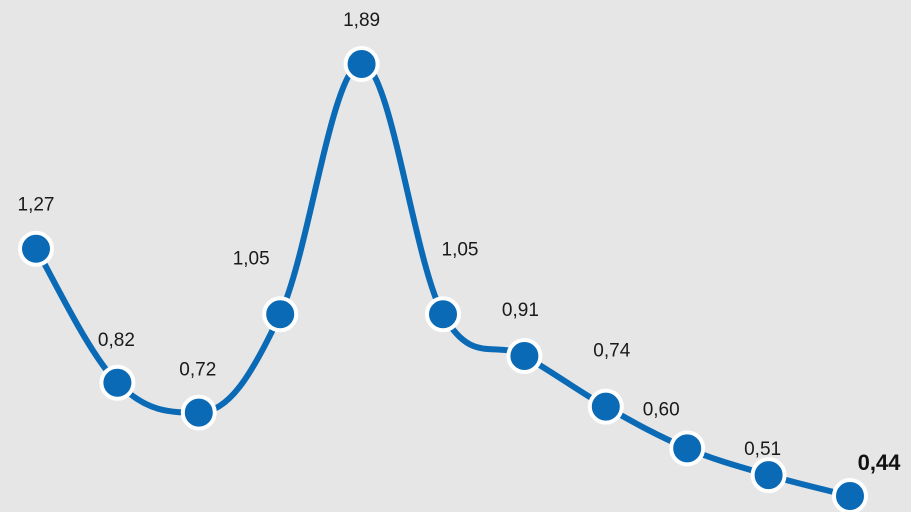 The width and height of the screenshot is (911, 512). I want to click on data-label-8: 0,74, so click(611, 351).